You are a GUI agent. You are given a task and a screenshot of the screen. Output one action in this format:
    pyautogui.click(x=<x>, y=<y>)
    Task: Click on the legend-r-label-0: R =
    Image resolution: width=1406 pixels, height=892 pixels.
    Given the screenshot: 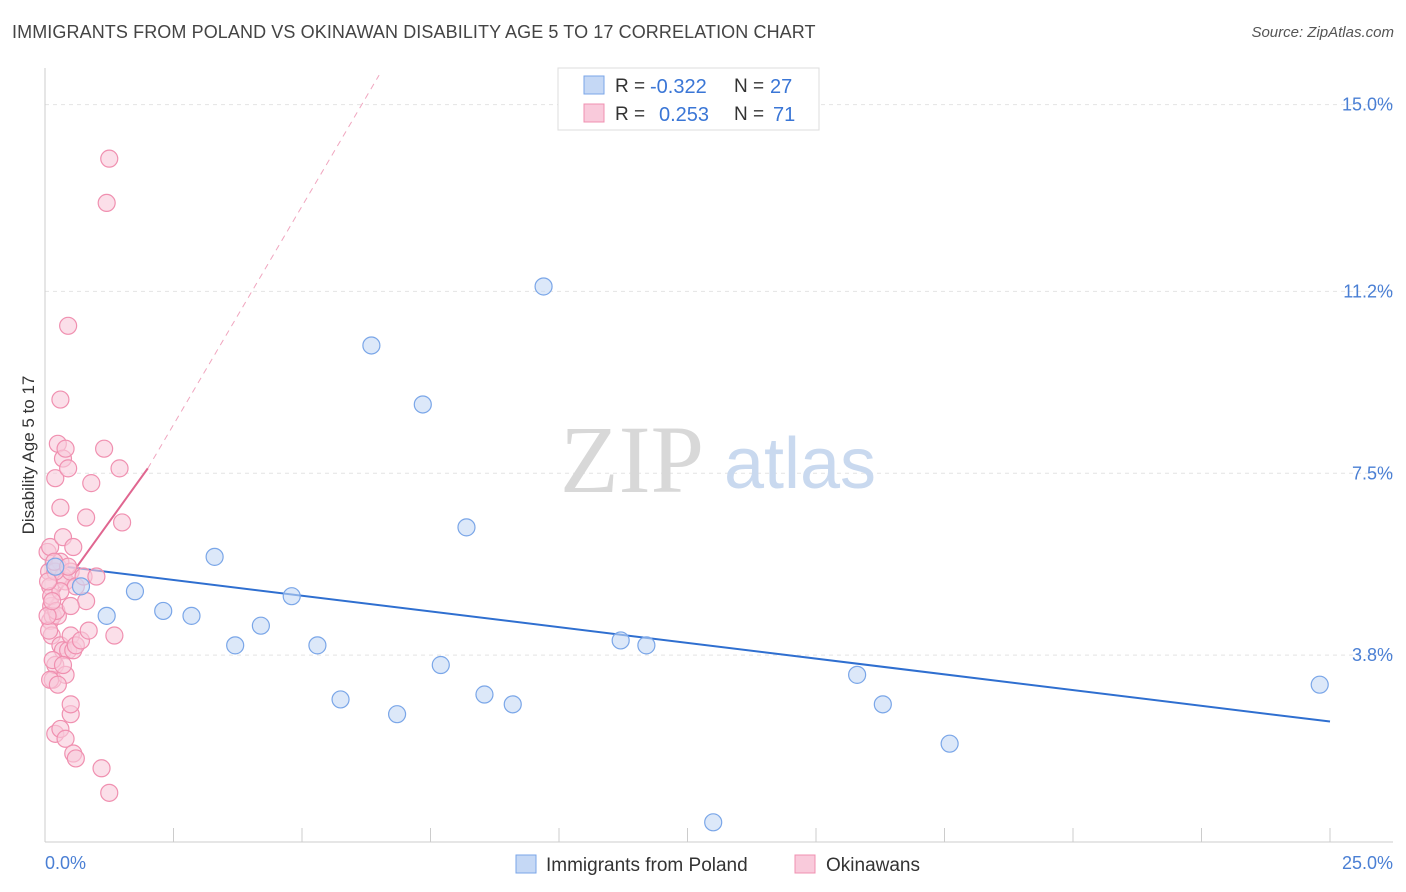 What is the action you would take?
    pyautogui.click(x=630, y=86)
    